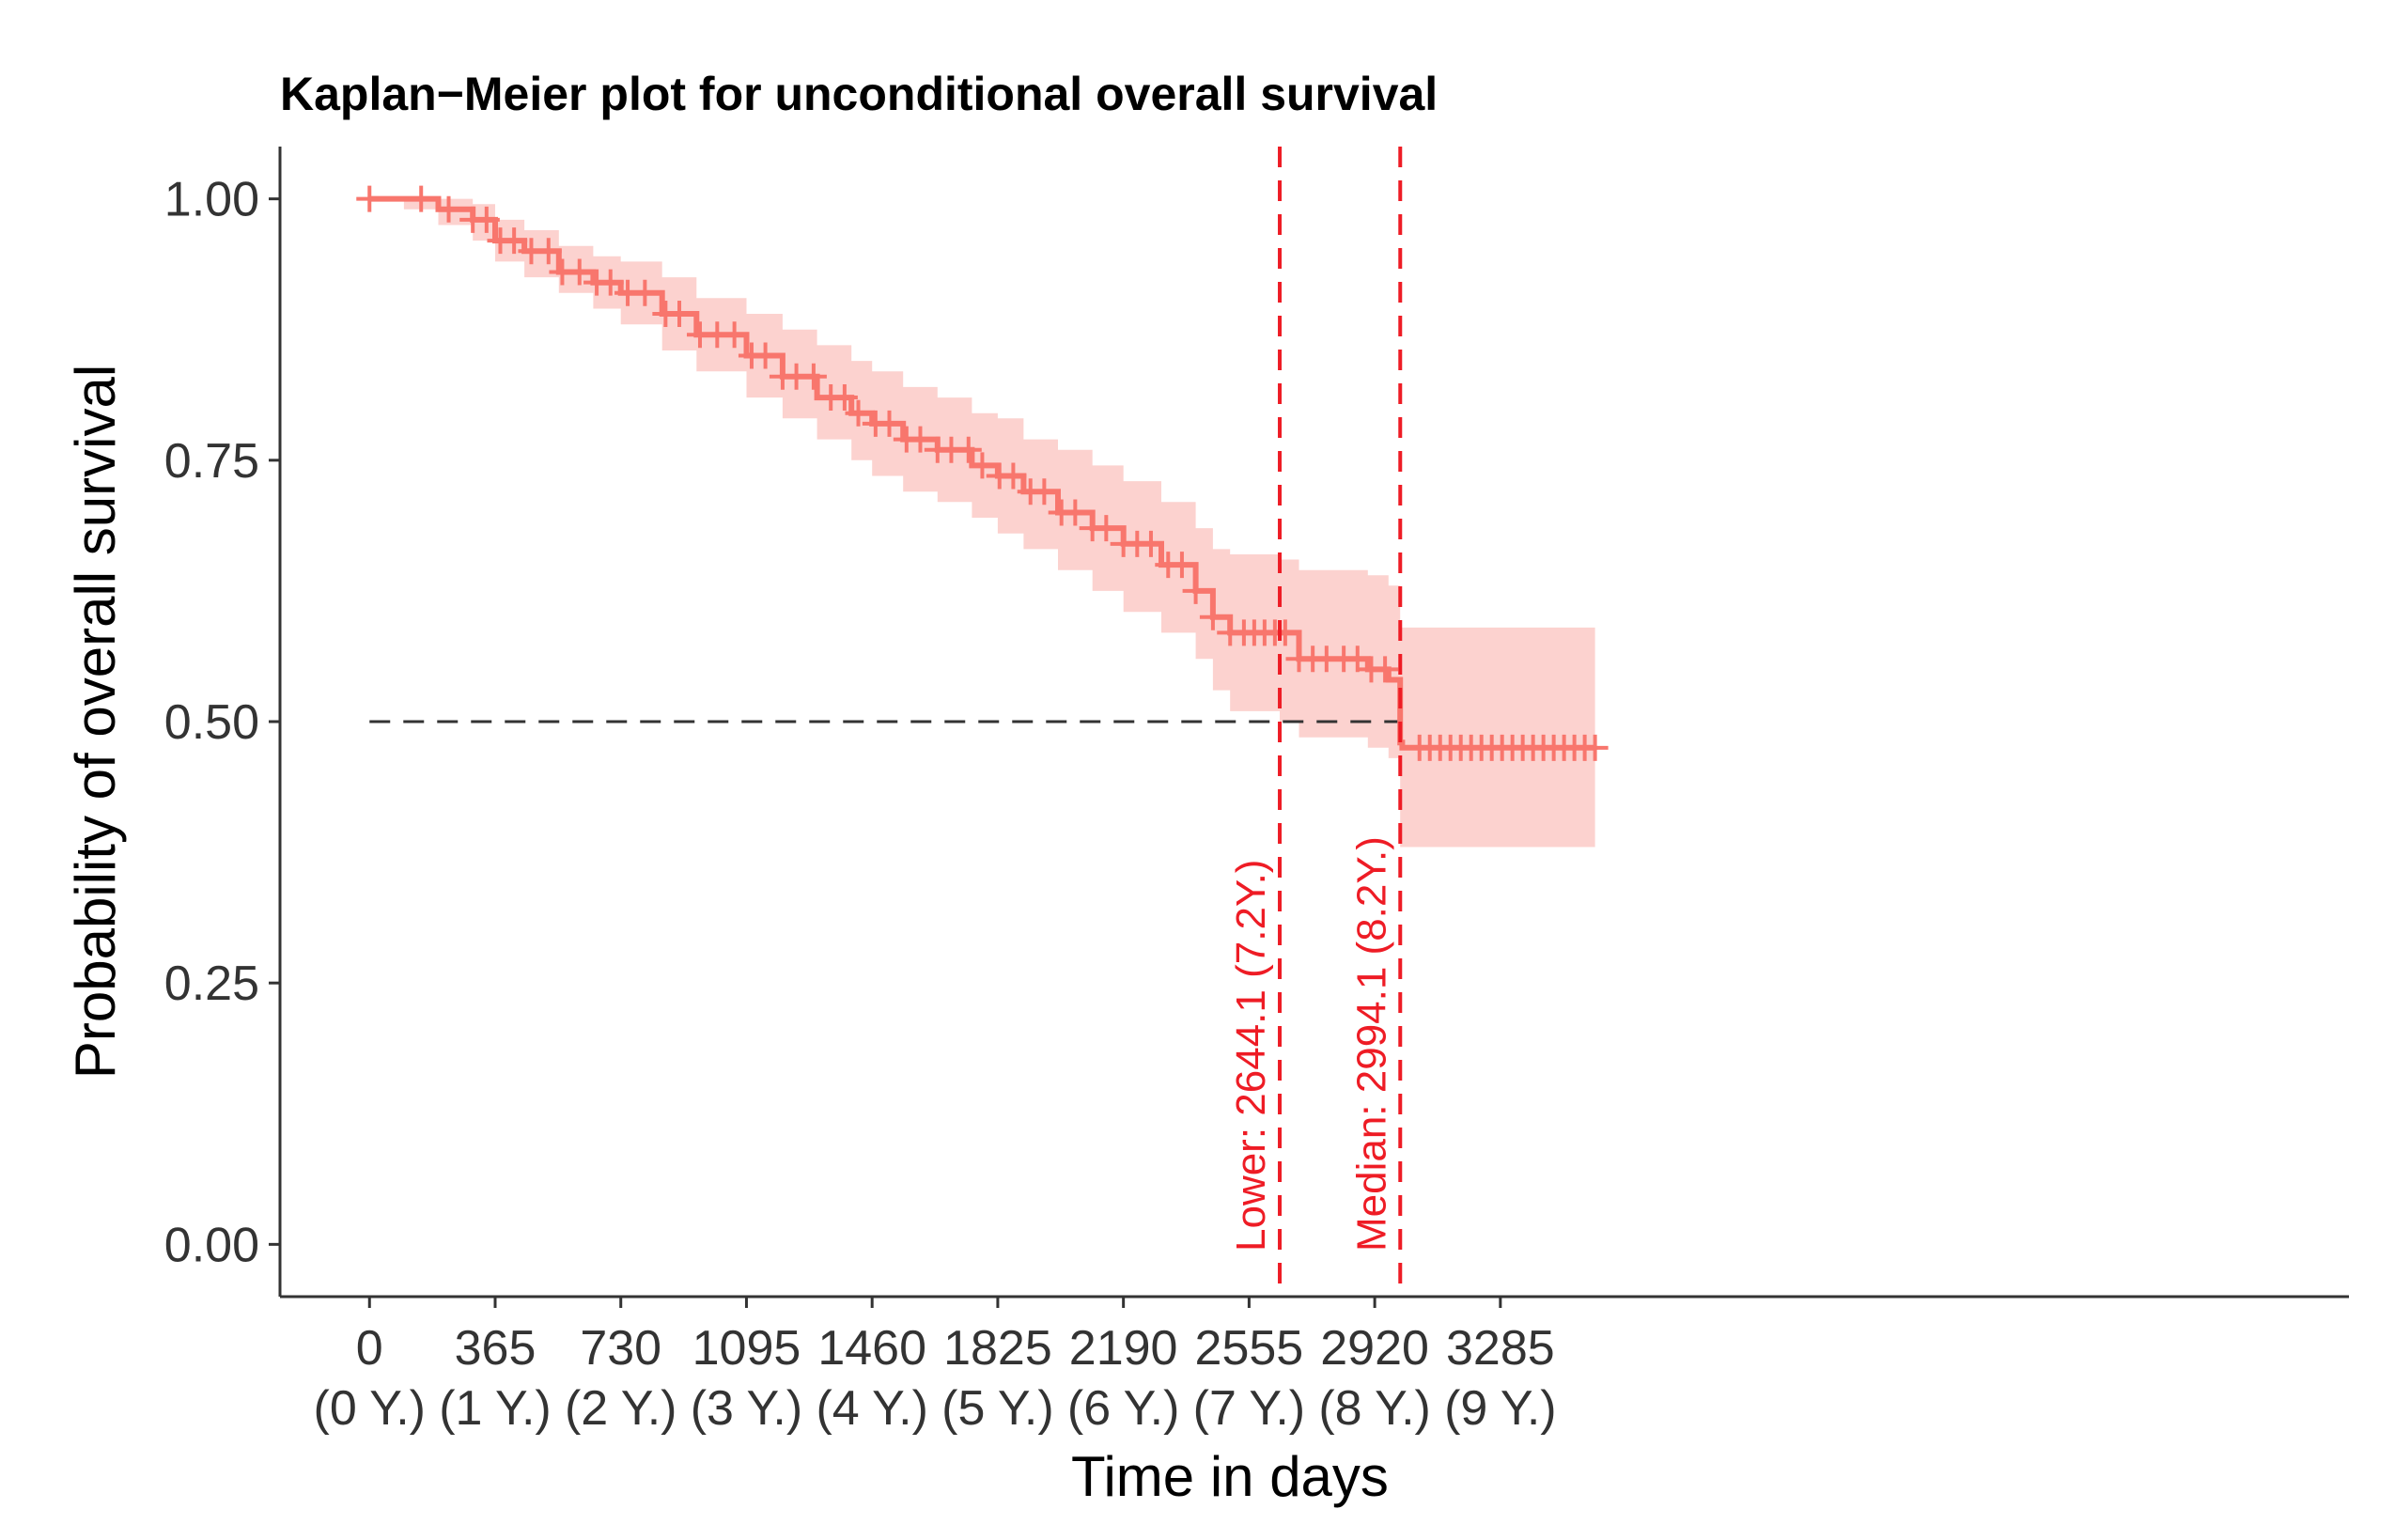 Image resolution: width=2395 pixels, height=1540 pixels. I want to click on x-tick-sublabel: (8 Y.), so click(1374, 1408).